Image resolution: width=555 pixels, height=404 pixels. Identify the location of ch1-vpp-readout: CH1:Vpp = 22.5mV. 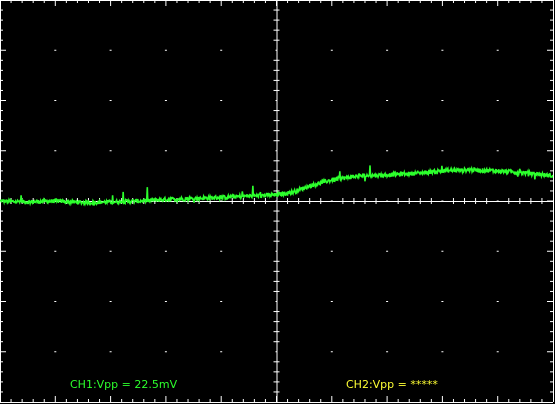
(124, 384).